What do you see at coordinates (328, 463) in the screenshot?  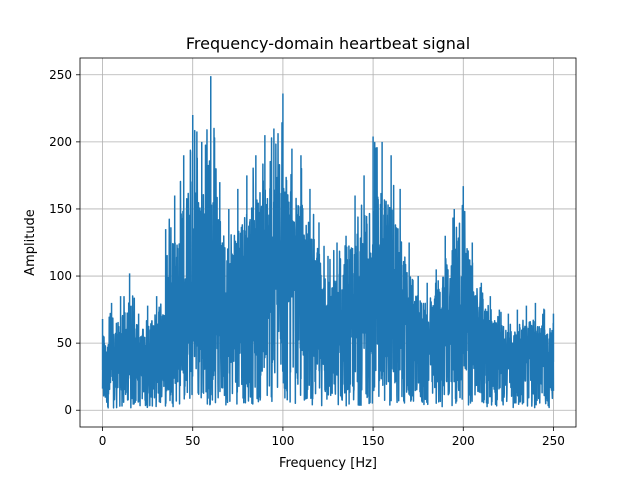 I see `x-axis-label: Frequency [Hz]` at bounding box center [328, 463].